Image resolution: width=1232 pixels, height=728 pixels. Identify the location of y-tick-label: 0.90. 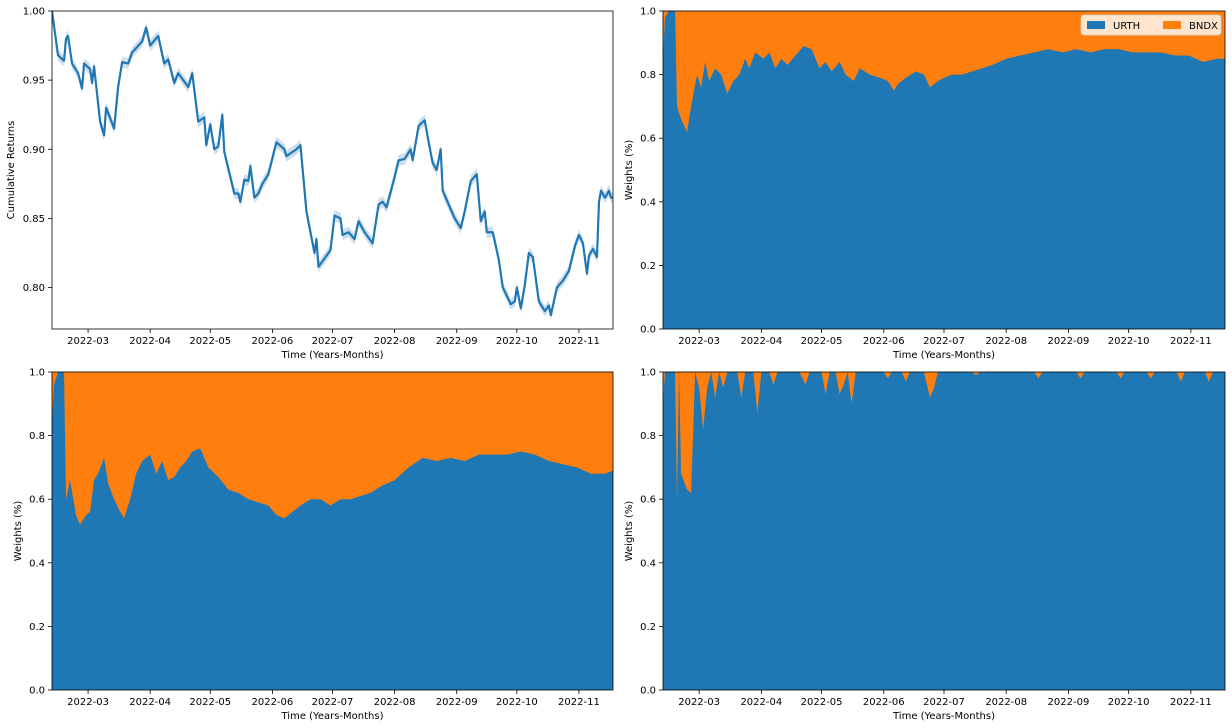
(34, 150).